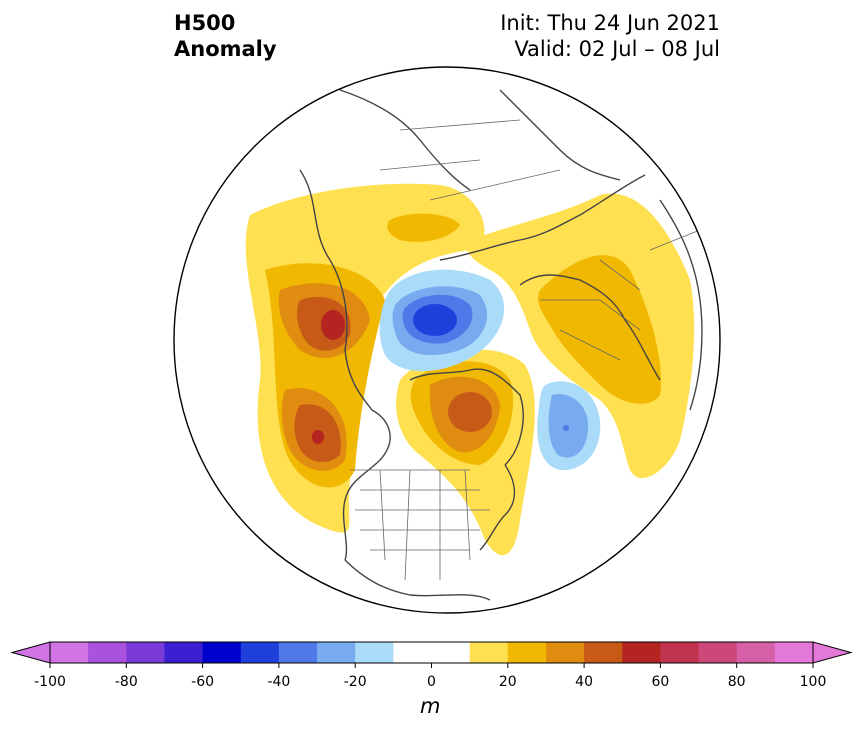  I want to click on anomaly-trough-atlantic, so click(569, 426).